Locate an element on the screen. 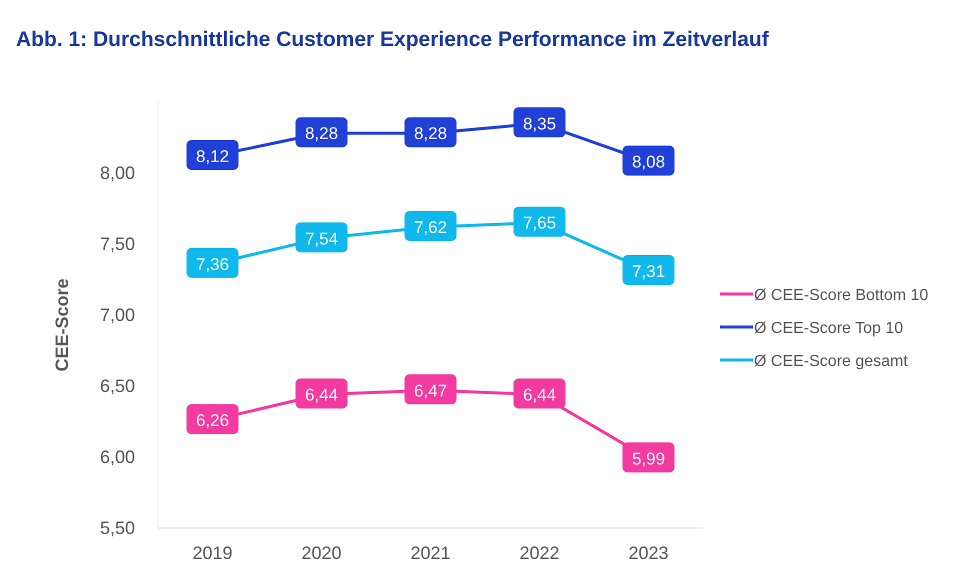  data-label: 8,35 is located at coordinates (539, 124).